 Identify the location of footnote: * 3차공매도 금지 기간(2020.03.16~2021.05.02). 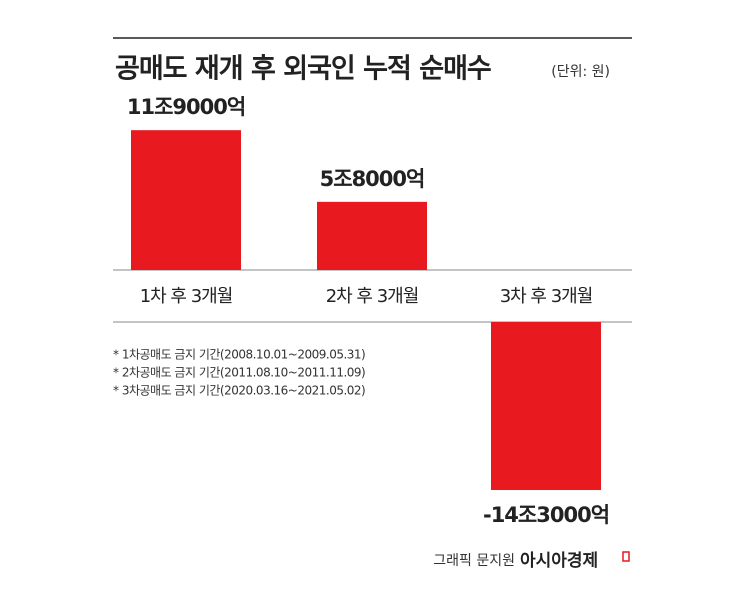
(239, 391).